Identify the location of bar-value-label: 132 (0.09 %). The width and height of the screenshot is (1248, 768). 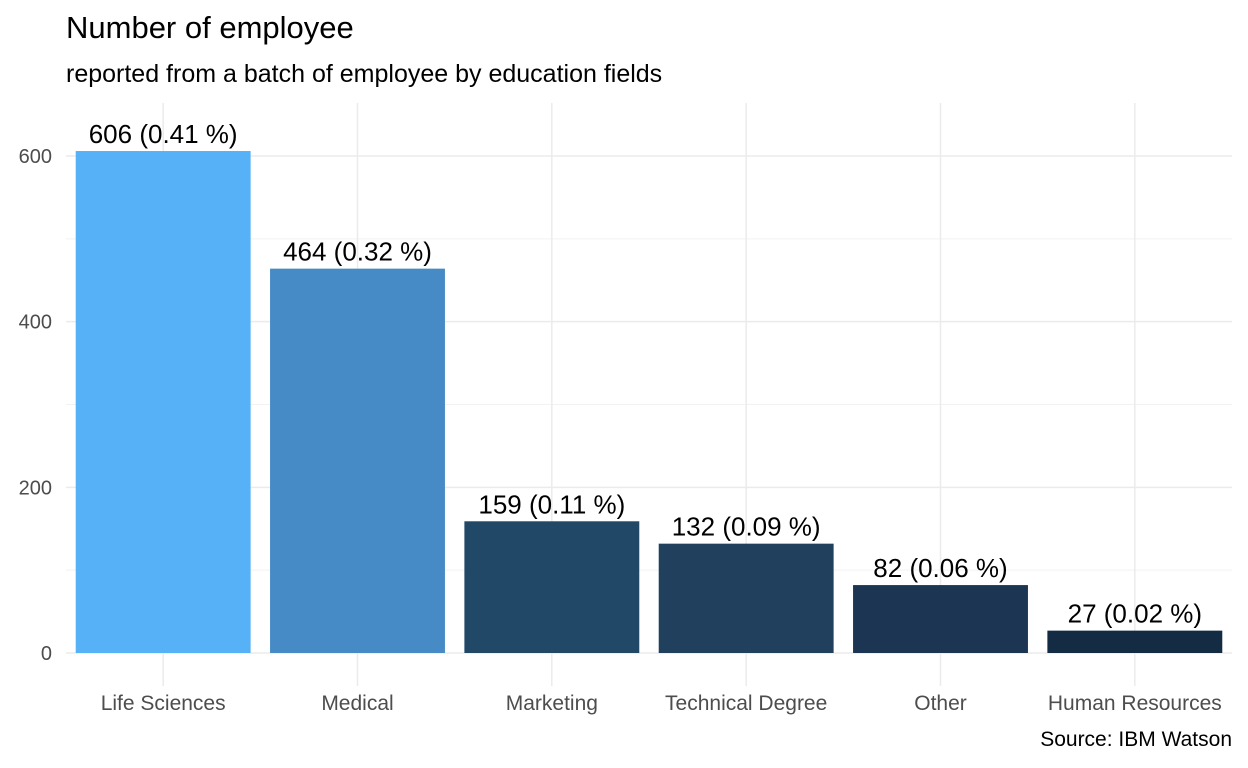
(746, 527).